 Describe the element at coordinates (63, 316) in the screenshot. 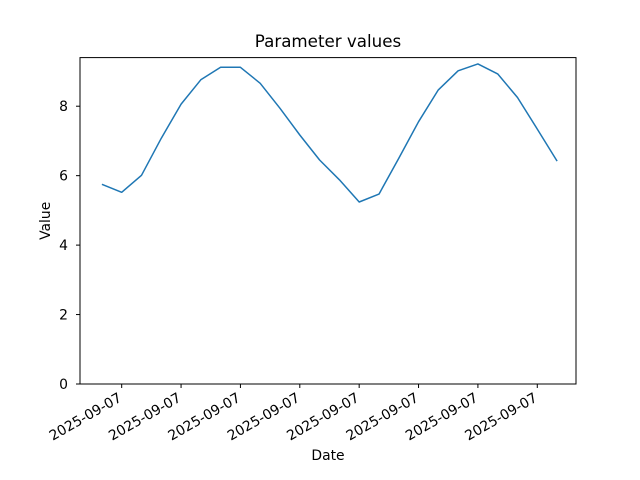

I see `y-tick-label: 2` at that location.